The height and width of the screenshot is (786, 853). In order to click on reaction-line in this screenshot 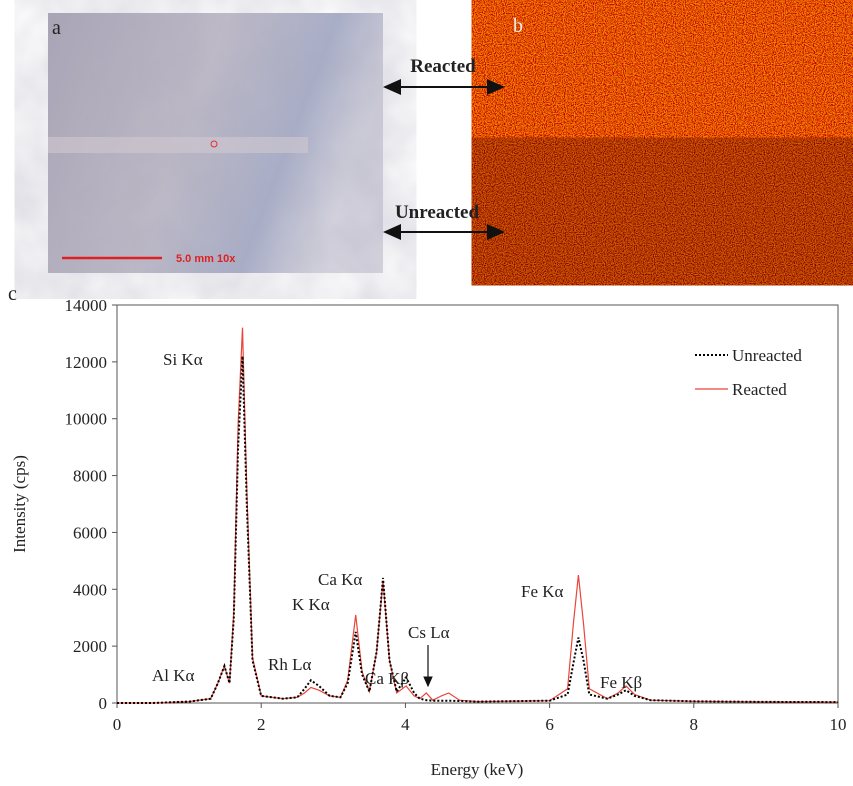, I will do `click(178, 145)`.